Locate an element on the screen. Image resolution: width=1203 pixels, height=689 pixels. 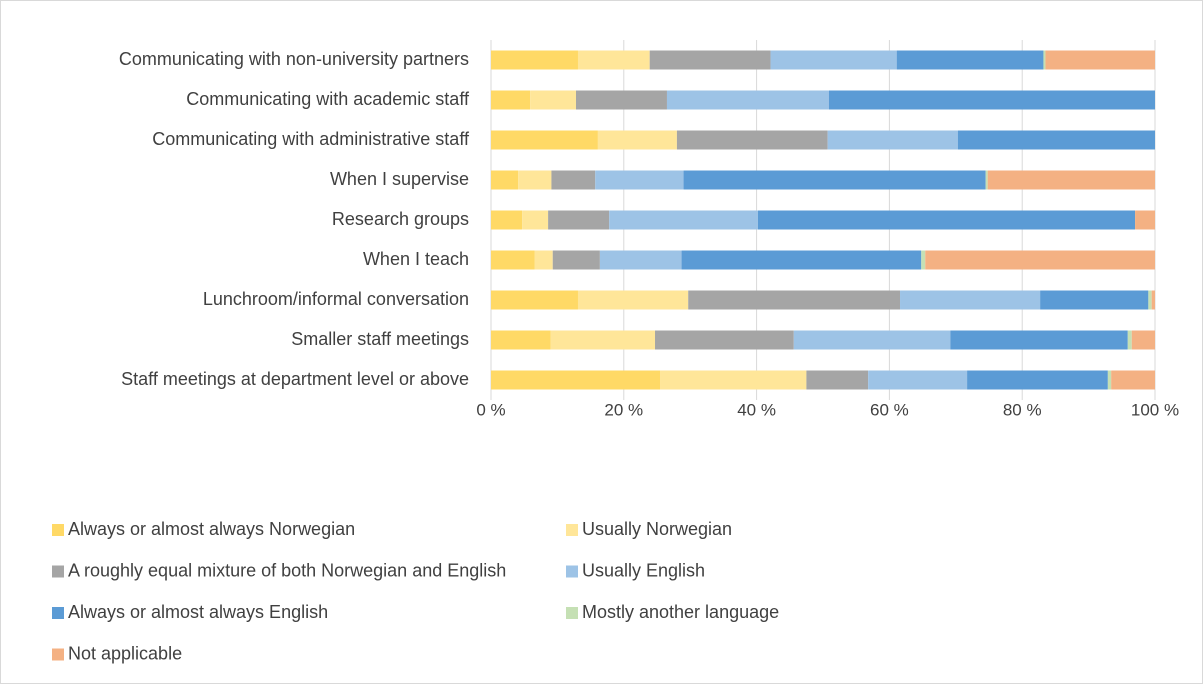
y-tick-label: Communicating with administrative staff is located at coordinates (311, 139).